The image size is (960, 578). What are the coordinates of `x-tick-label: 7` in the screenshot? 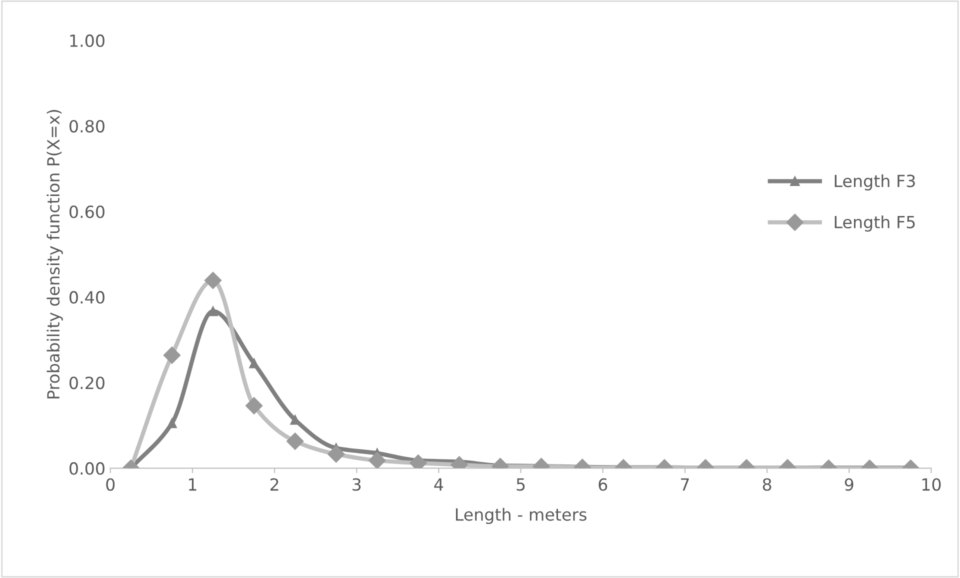 It's located at (685, 484).